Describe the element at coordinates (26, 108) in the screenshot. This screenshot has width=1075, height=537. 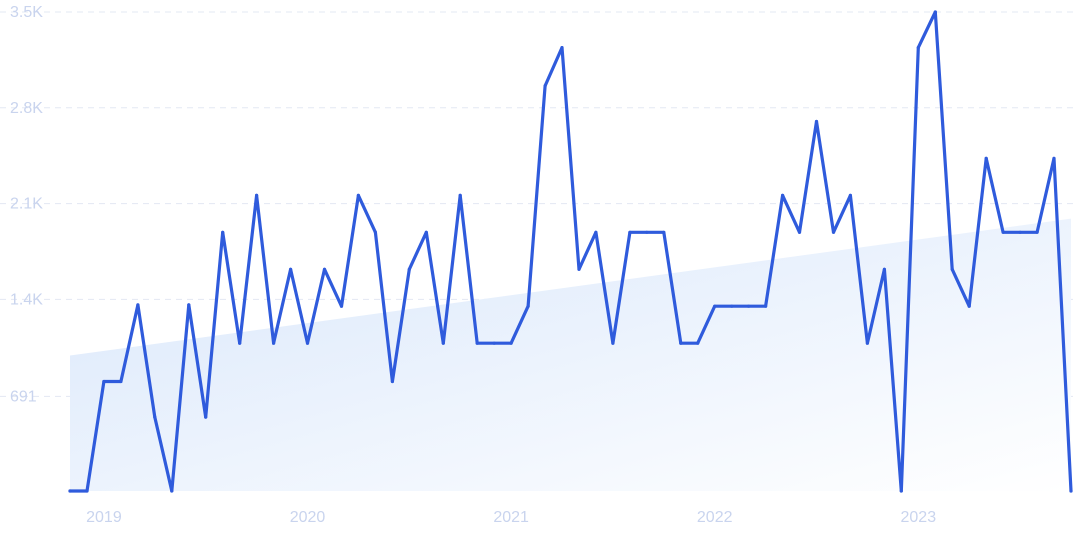
I see `y-tick-label: 2.8K` at that location.